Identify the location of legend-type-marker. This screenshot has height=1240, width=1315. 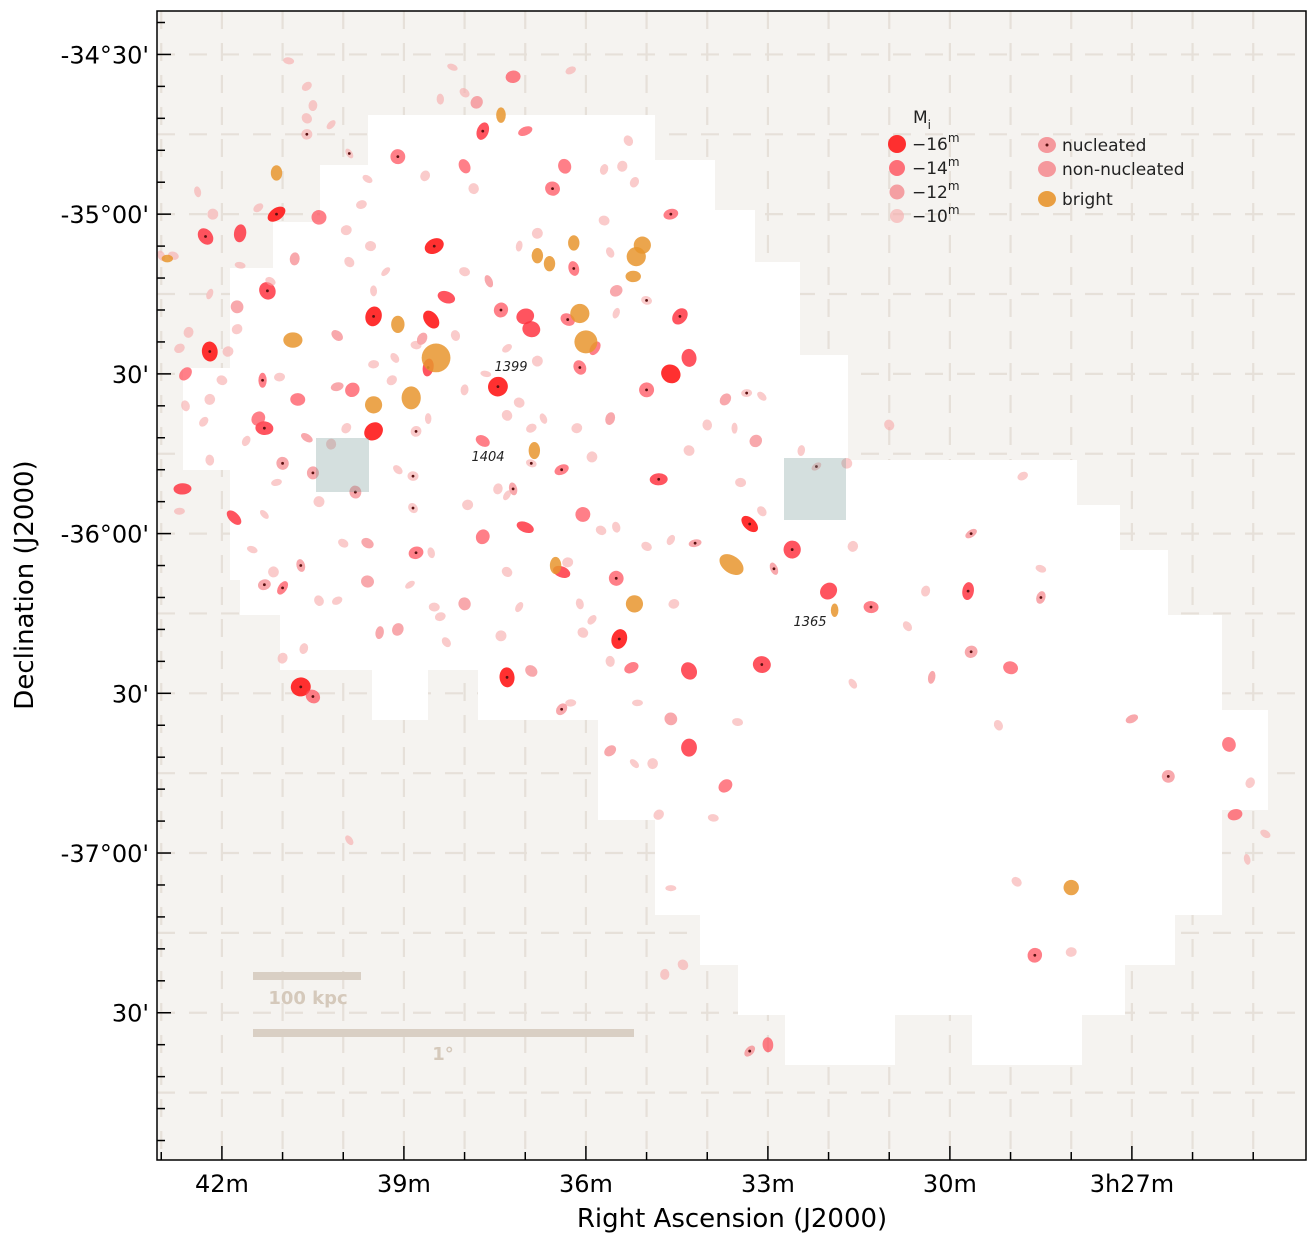
(1047, 199).